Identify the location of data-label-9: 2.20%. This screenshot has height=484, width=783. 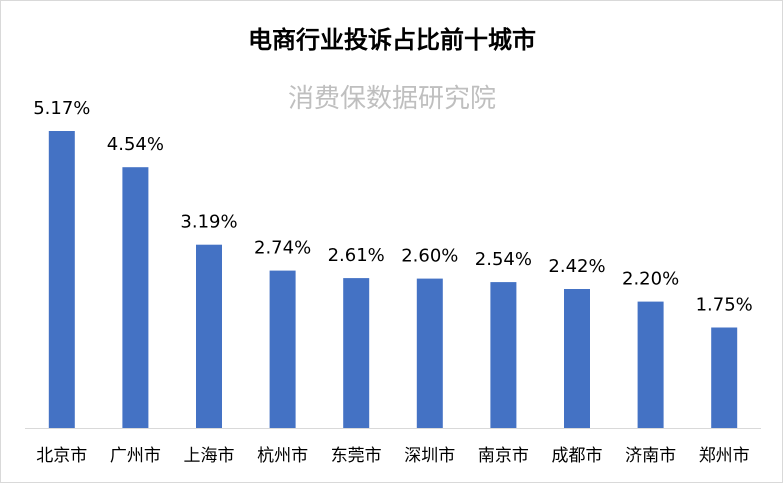
(650, 279).